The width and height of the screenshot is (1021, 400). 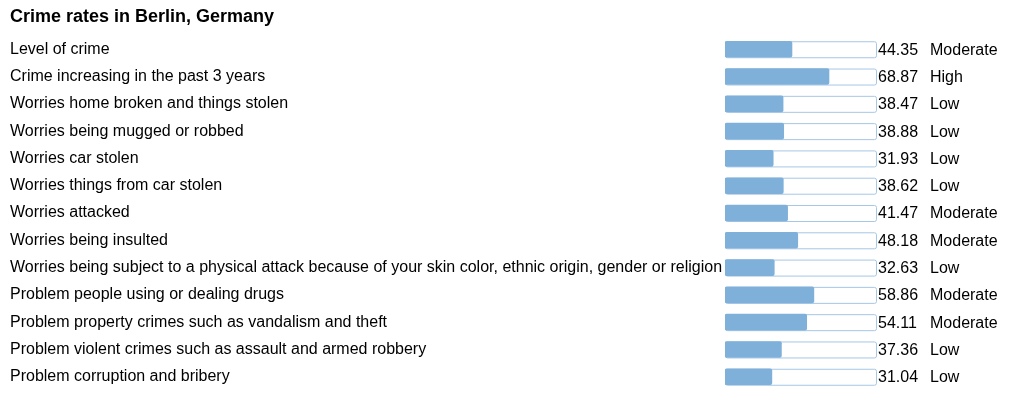 I want to click on data-label: 58.86, so click(x=898, y=295).